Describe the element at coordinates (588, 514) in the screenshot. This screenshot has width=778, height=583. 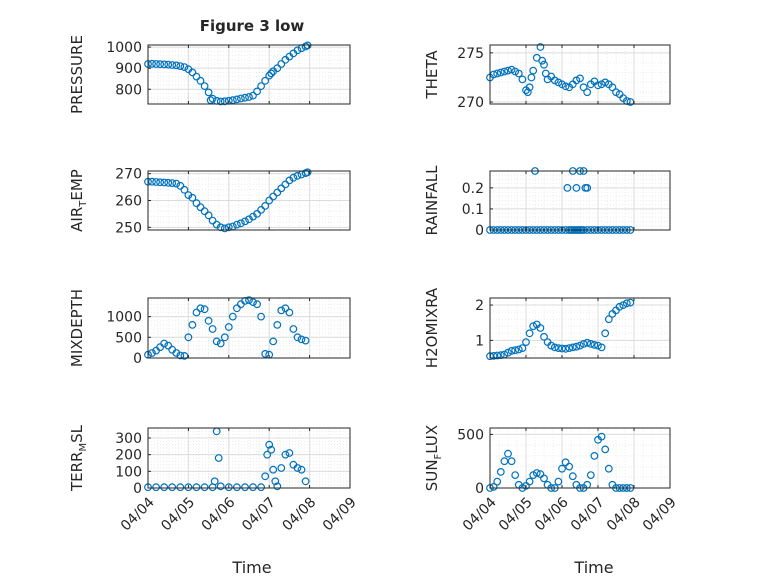
I see `x-tick-label: 04/07` at that location.